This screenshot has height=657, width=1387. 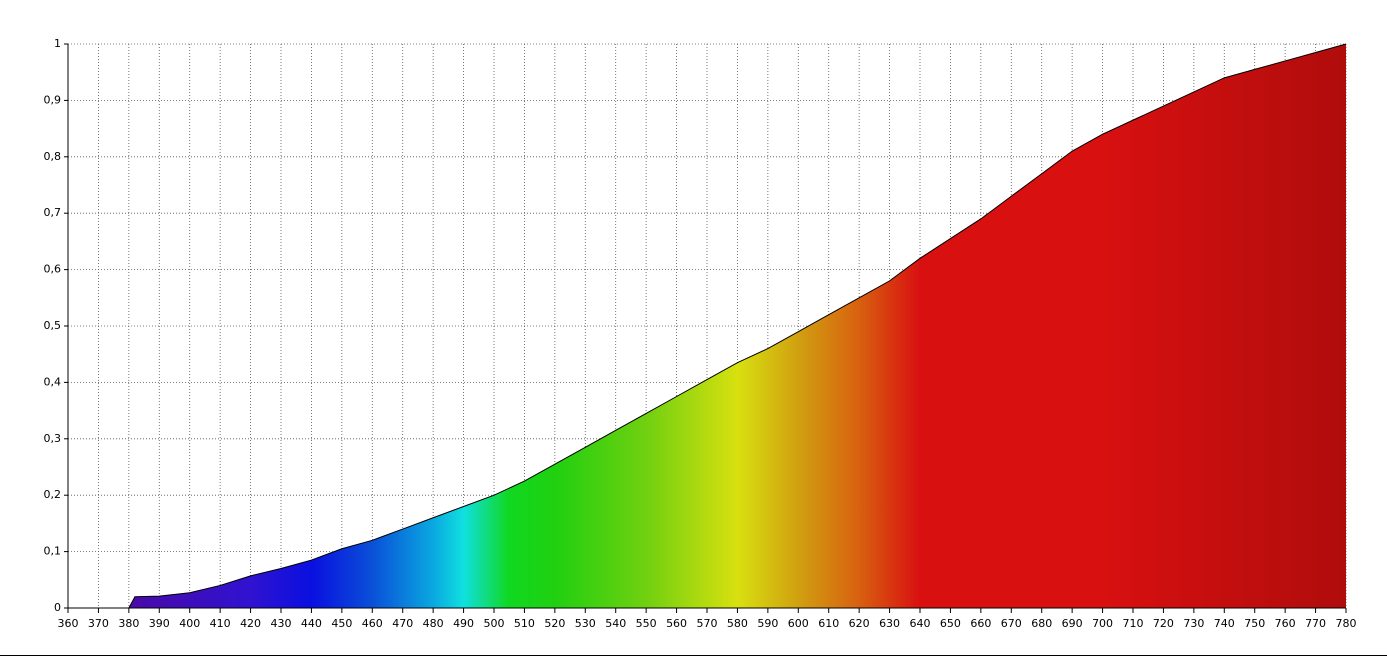 What do you see at coordinates (1193, 623) in the screenshot?
I see `x-tick-label: 730` at bounding box center [1193, 623].